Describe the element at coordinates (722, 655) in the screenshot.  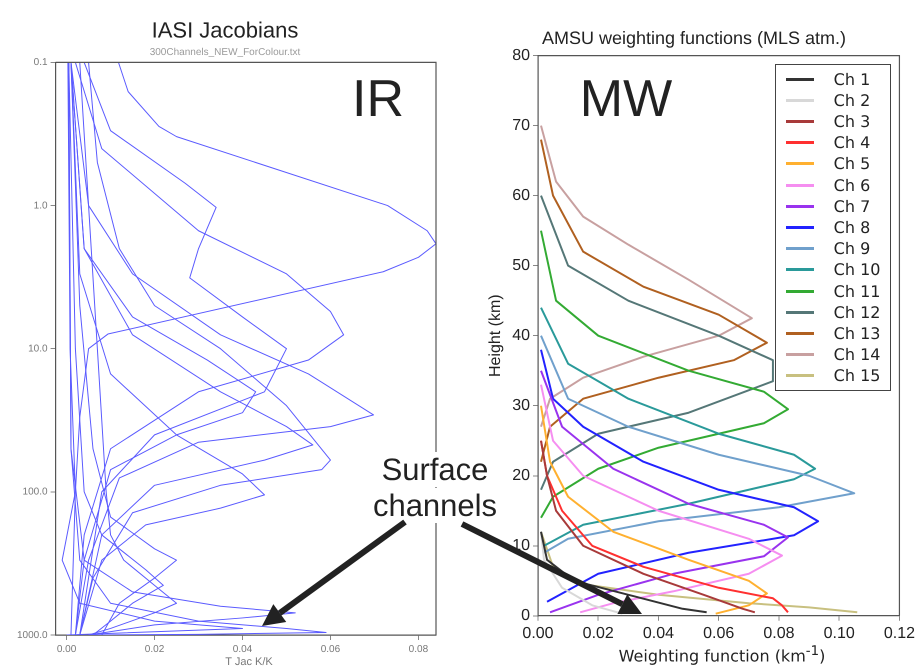
I see `x-axis-title: Weighting function (km$^{-1}$)` at that location.